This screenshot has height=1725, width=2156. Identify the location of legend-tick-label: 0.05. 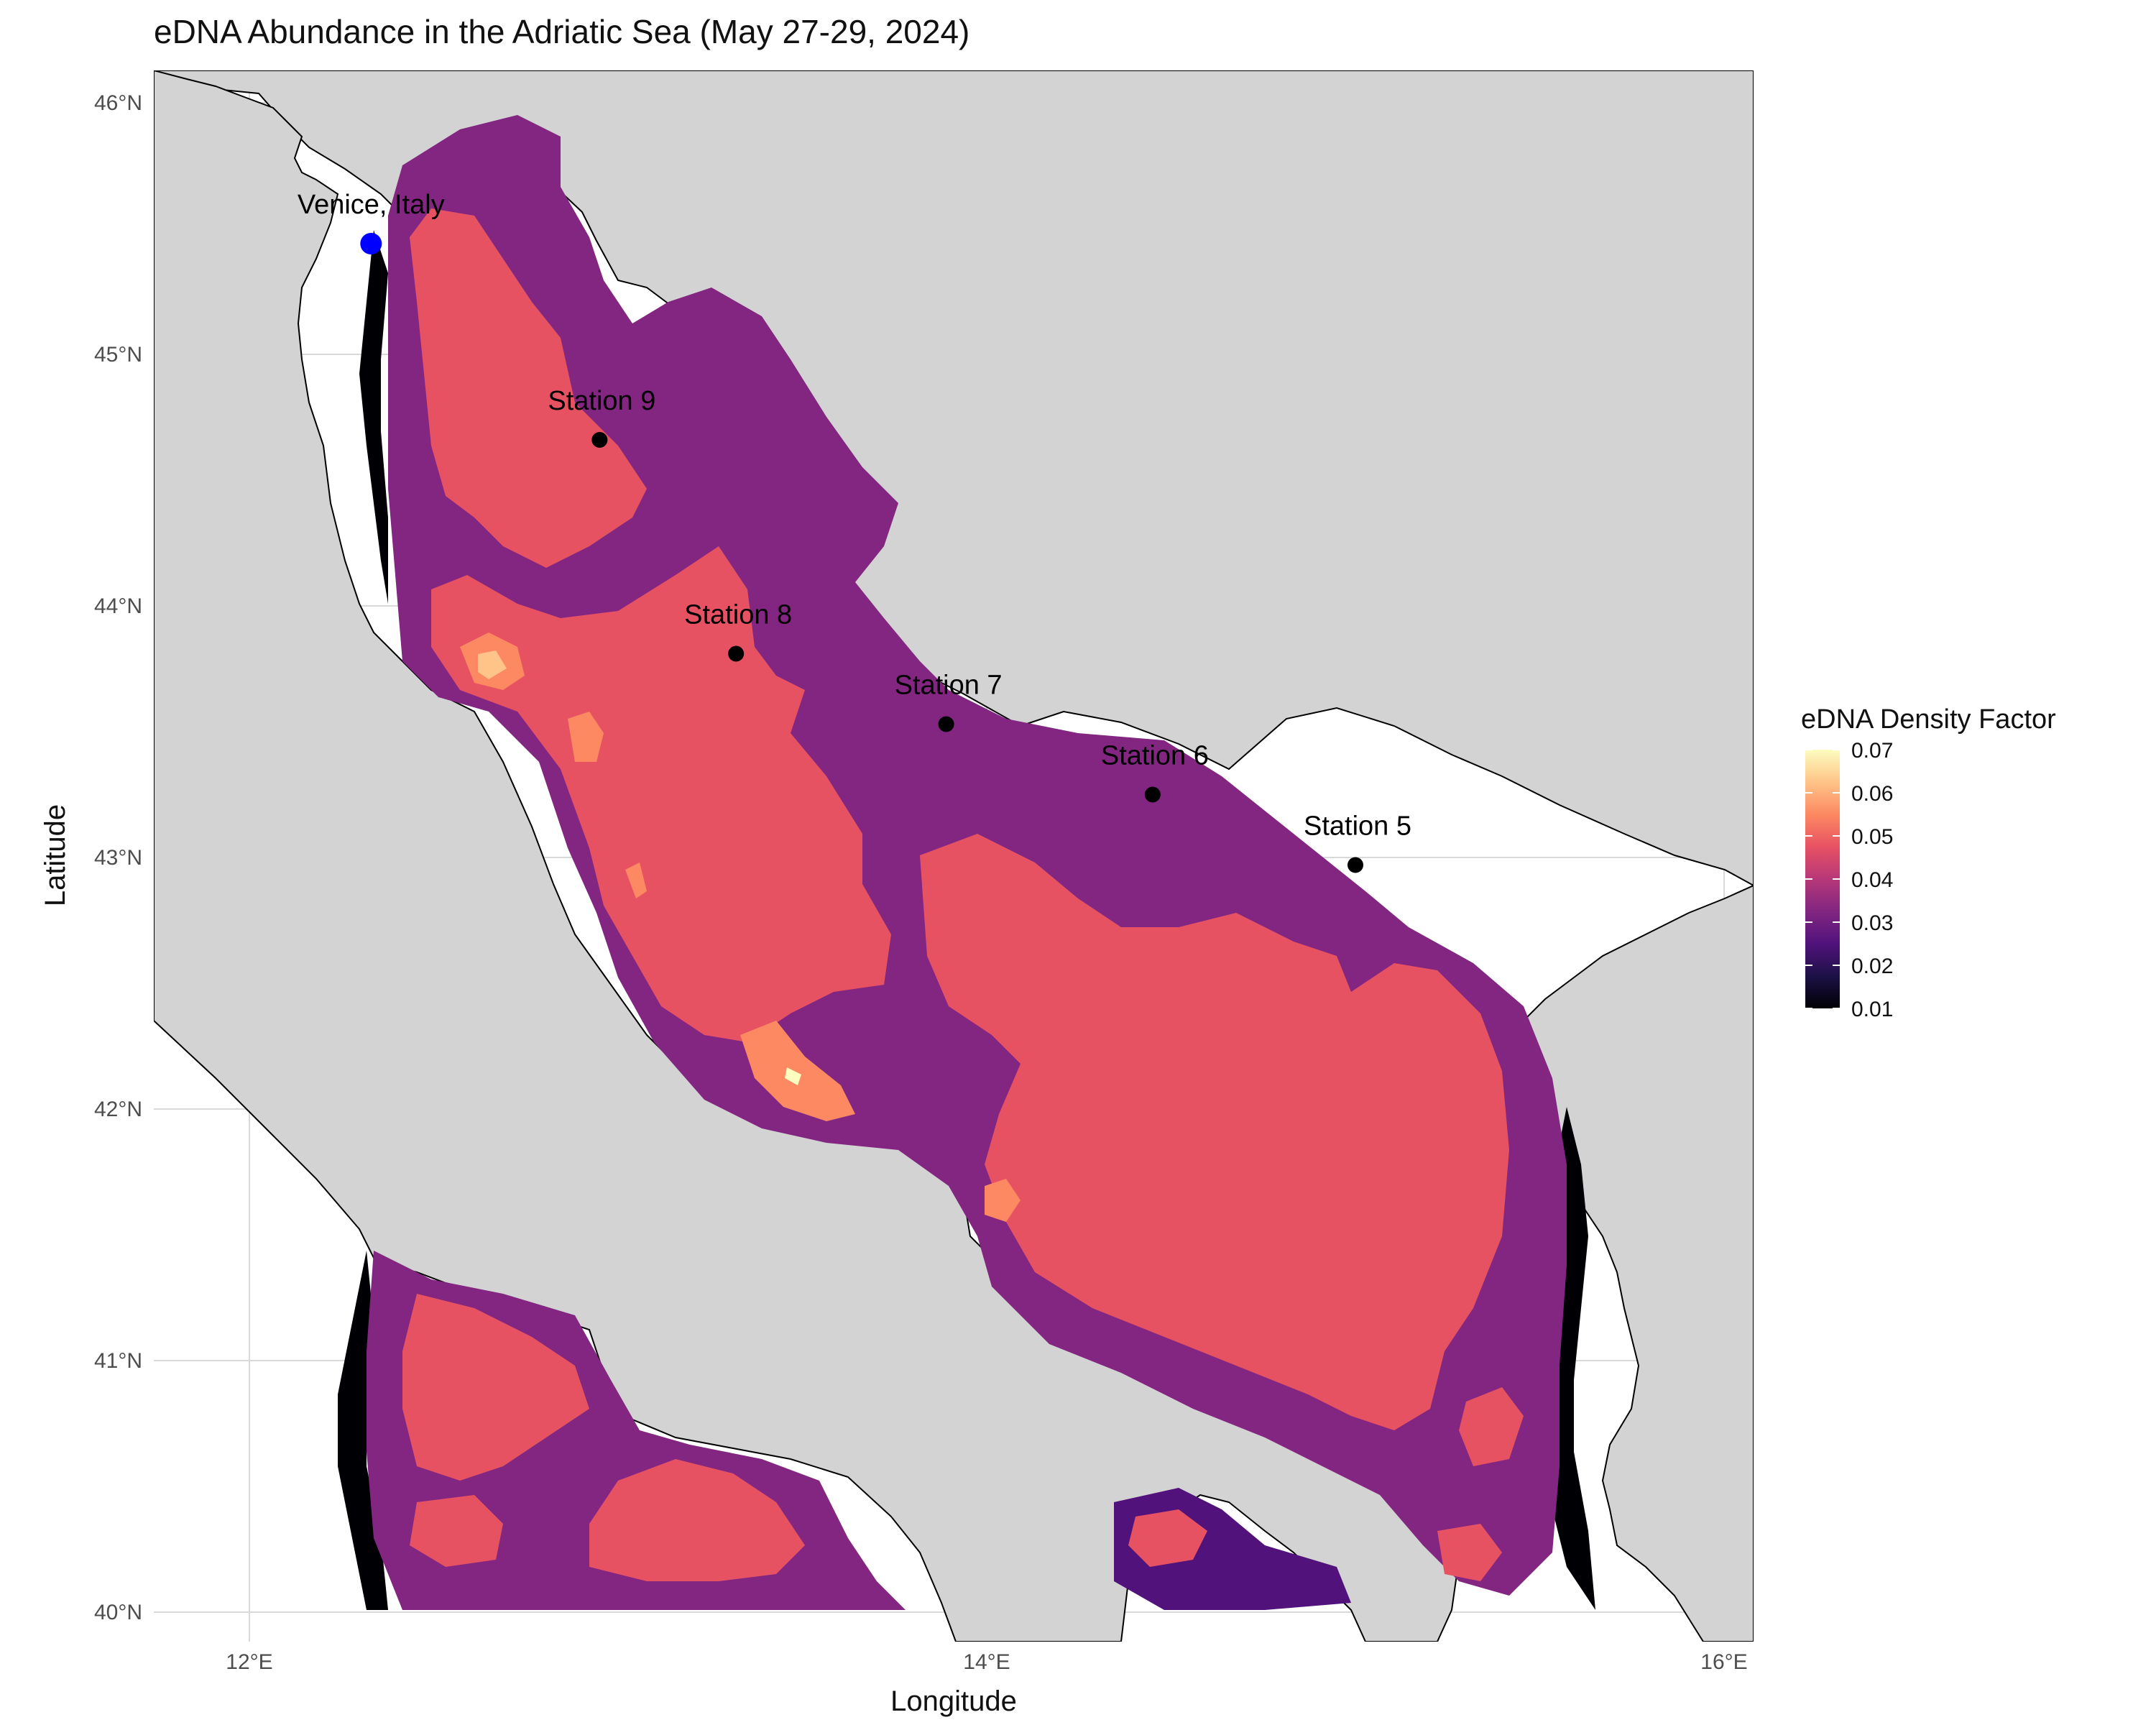
(1872, 837).